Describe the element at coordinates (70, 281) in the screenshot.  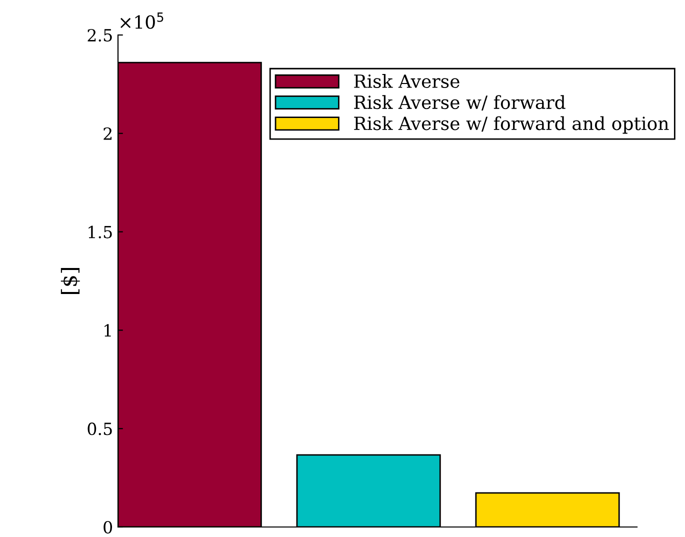
I see `y-axis-title: [$]` at that location.